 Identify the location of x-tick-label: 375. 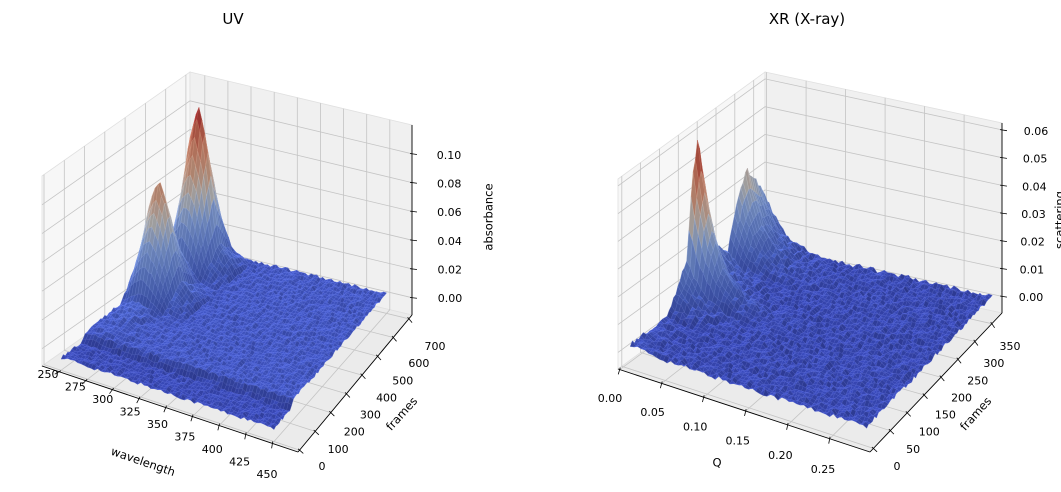
(184, 437).